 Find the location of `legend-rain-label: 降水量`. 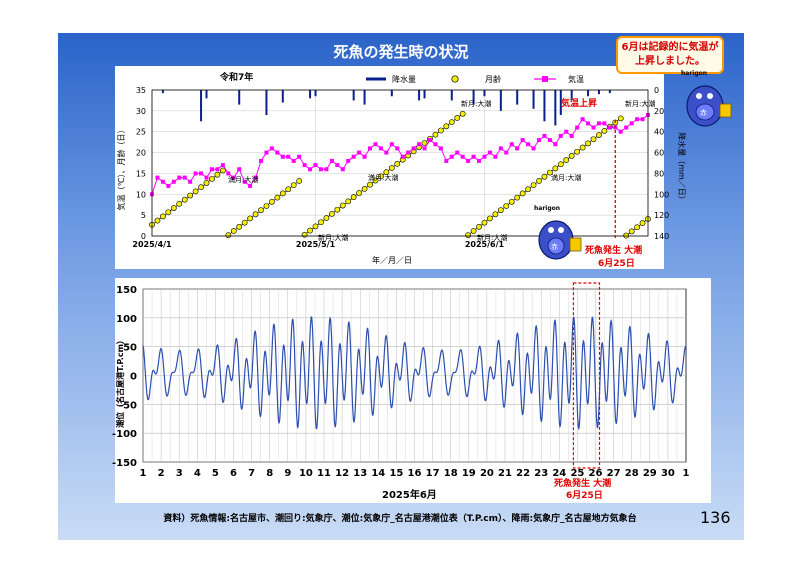

legend-rain-label: 降水量 is located at coordinates (404, 79).